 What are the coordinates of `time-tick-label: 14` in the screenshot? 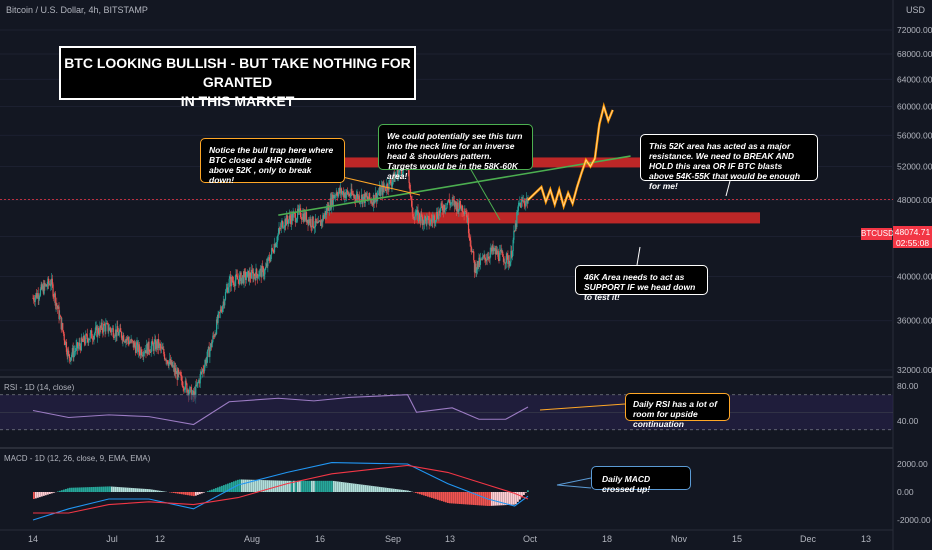 It's located at (33, 539).